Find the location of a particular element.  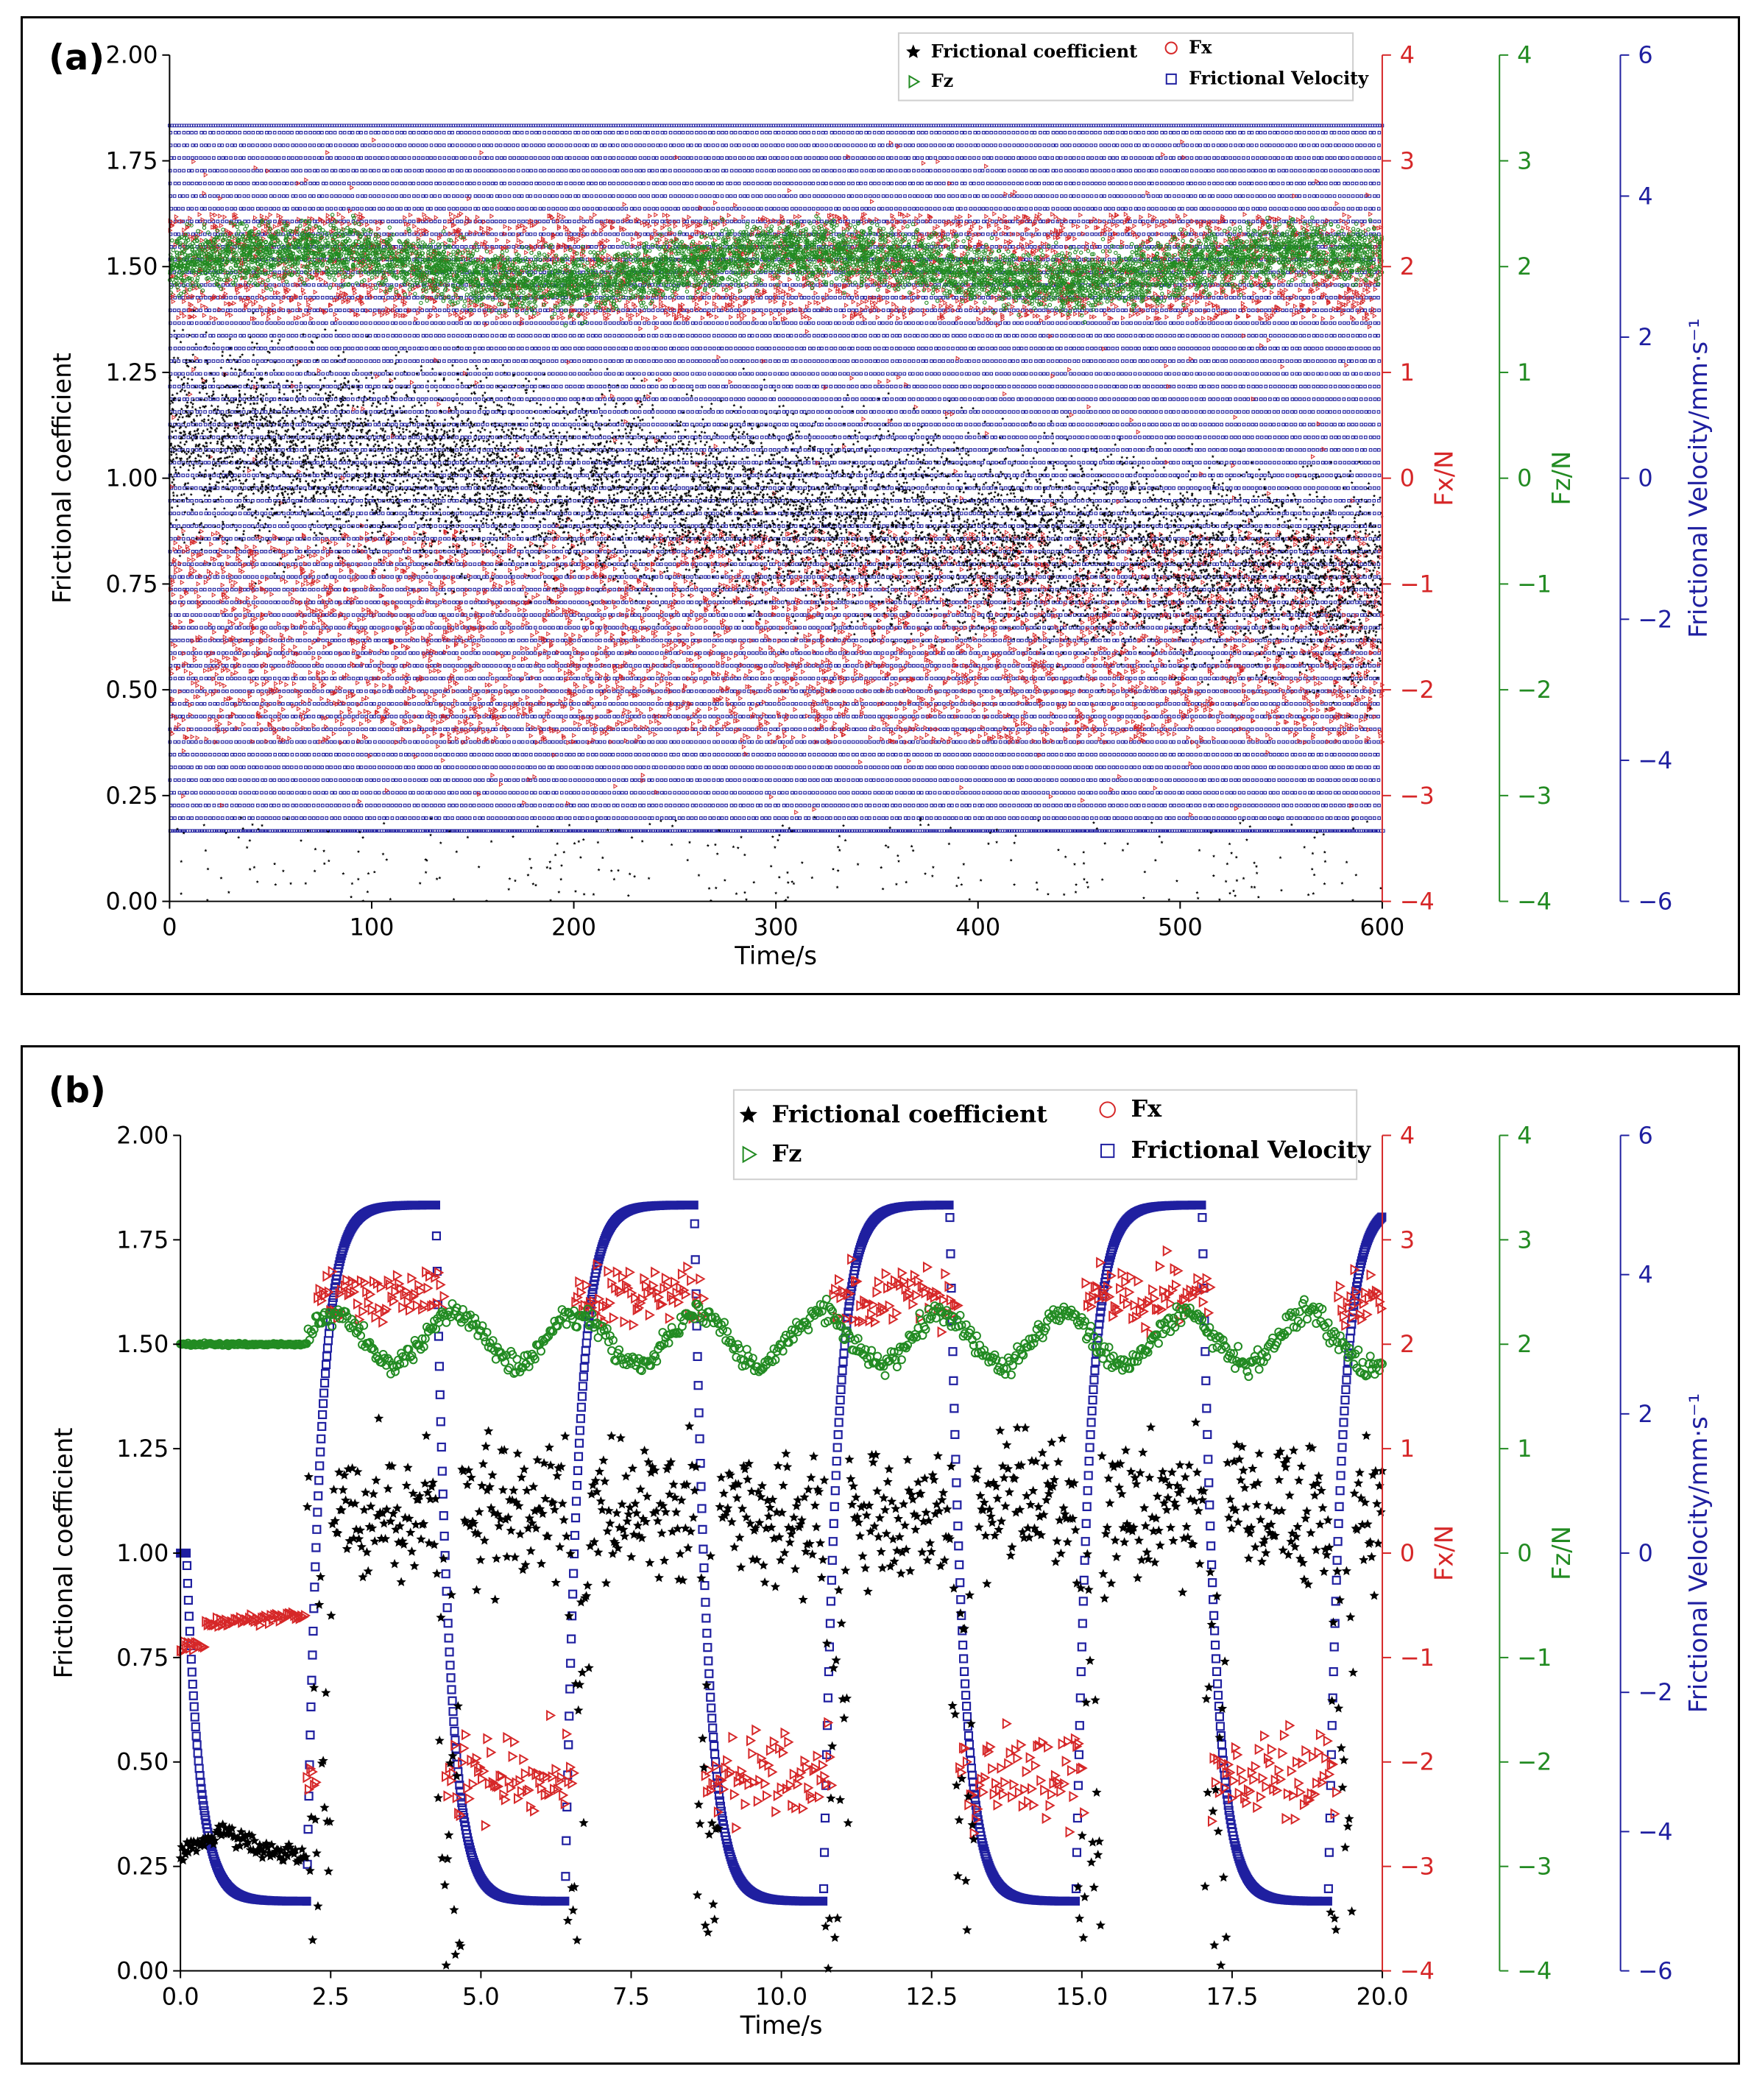

chart-b-vel-tick-label: −6 is located at coordinates (1655, 1970).